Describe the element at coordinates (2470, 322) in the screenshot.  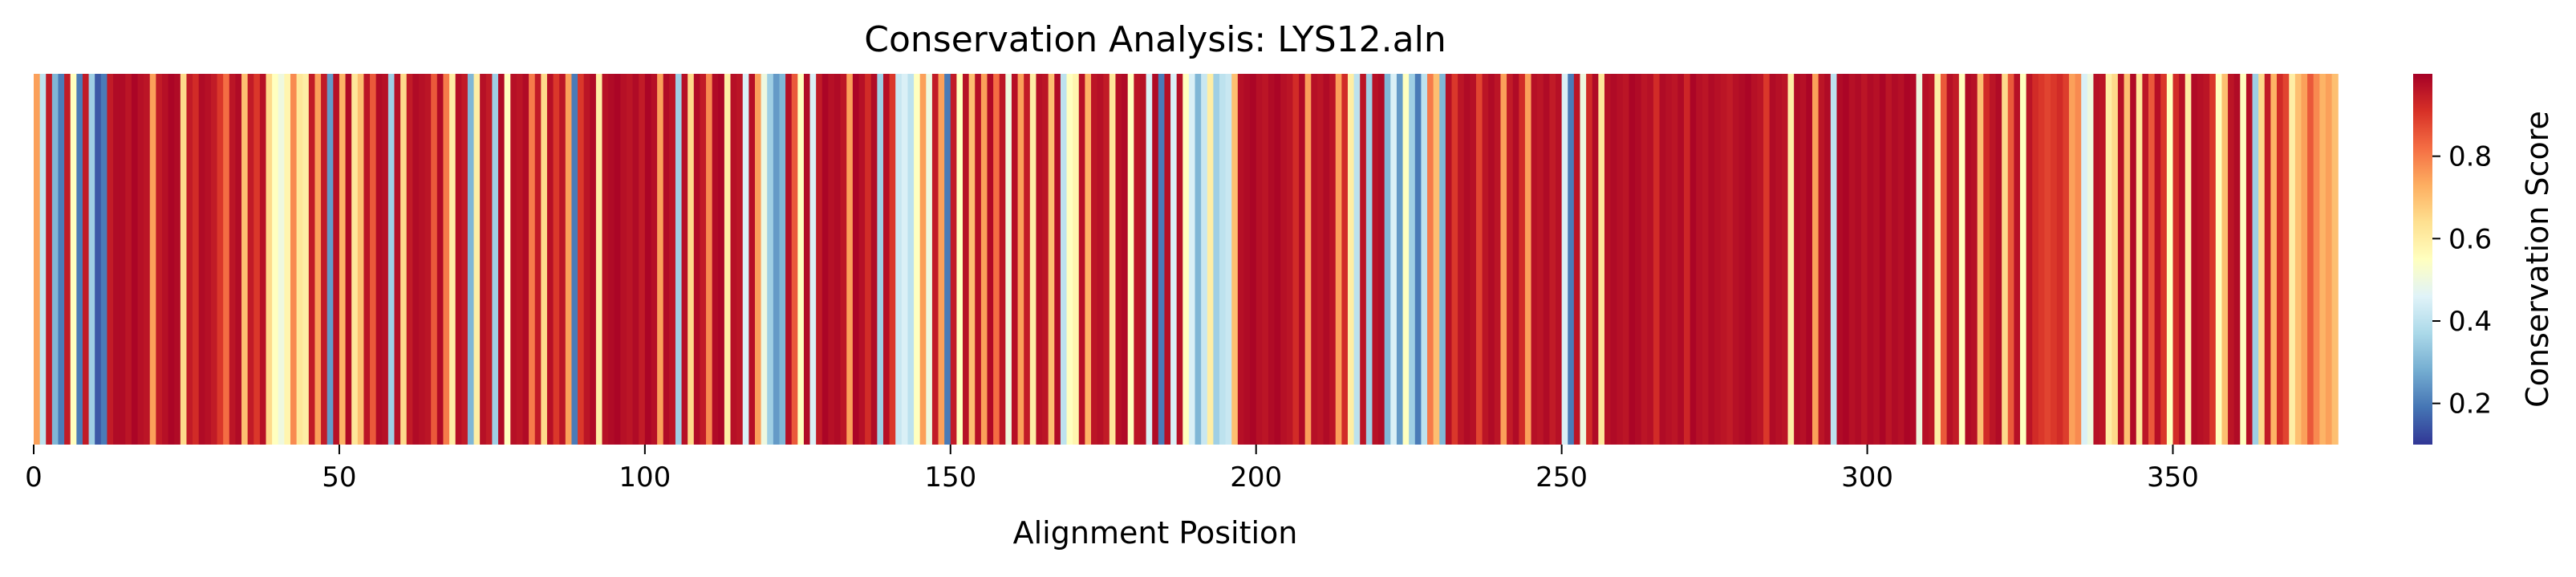
I see `colorbar-tick-label: 0.4` at that location.